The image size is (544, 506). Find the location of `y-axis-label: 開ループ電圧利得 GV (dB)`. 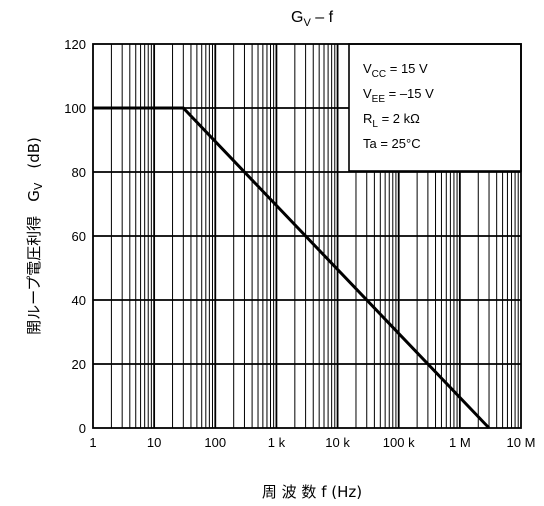

y-axis-label: 開ループ電圧利得 GV (dB) is located at coordinates (35, 236).